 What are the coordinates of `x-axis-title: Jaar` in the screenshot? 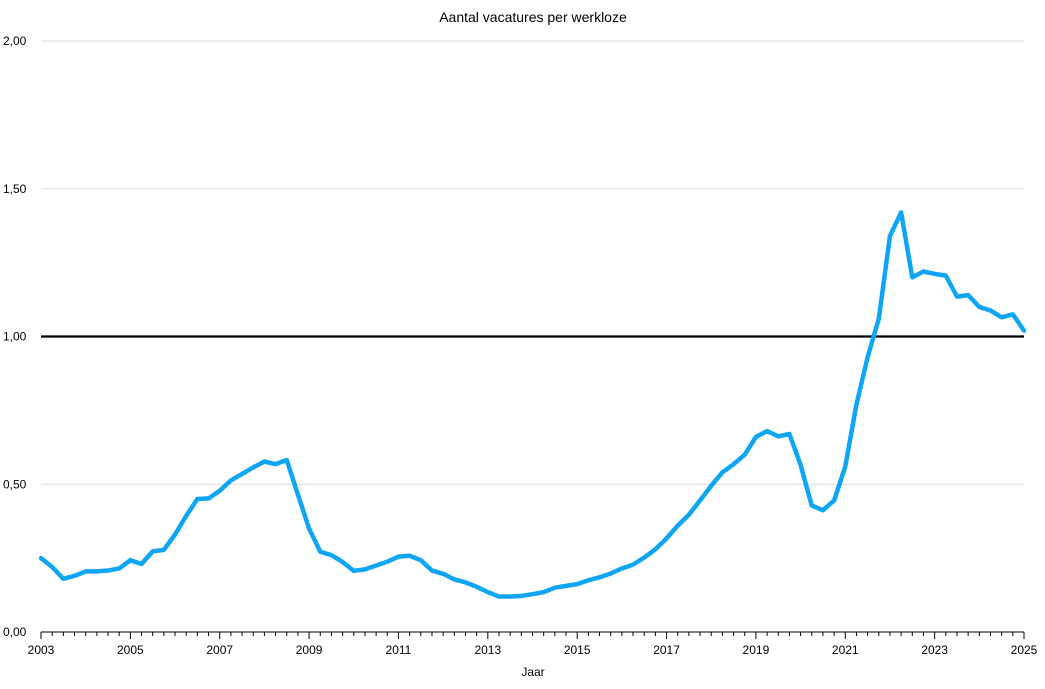 It's located at (532, 672).